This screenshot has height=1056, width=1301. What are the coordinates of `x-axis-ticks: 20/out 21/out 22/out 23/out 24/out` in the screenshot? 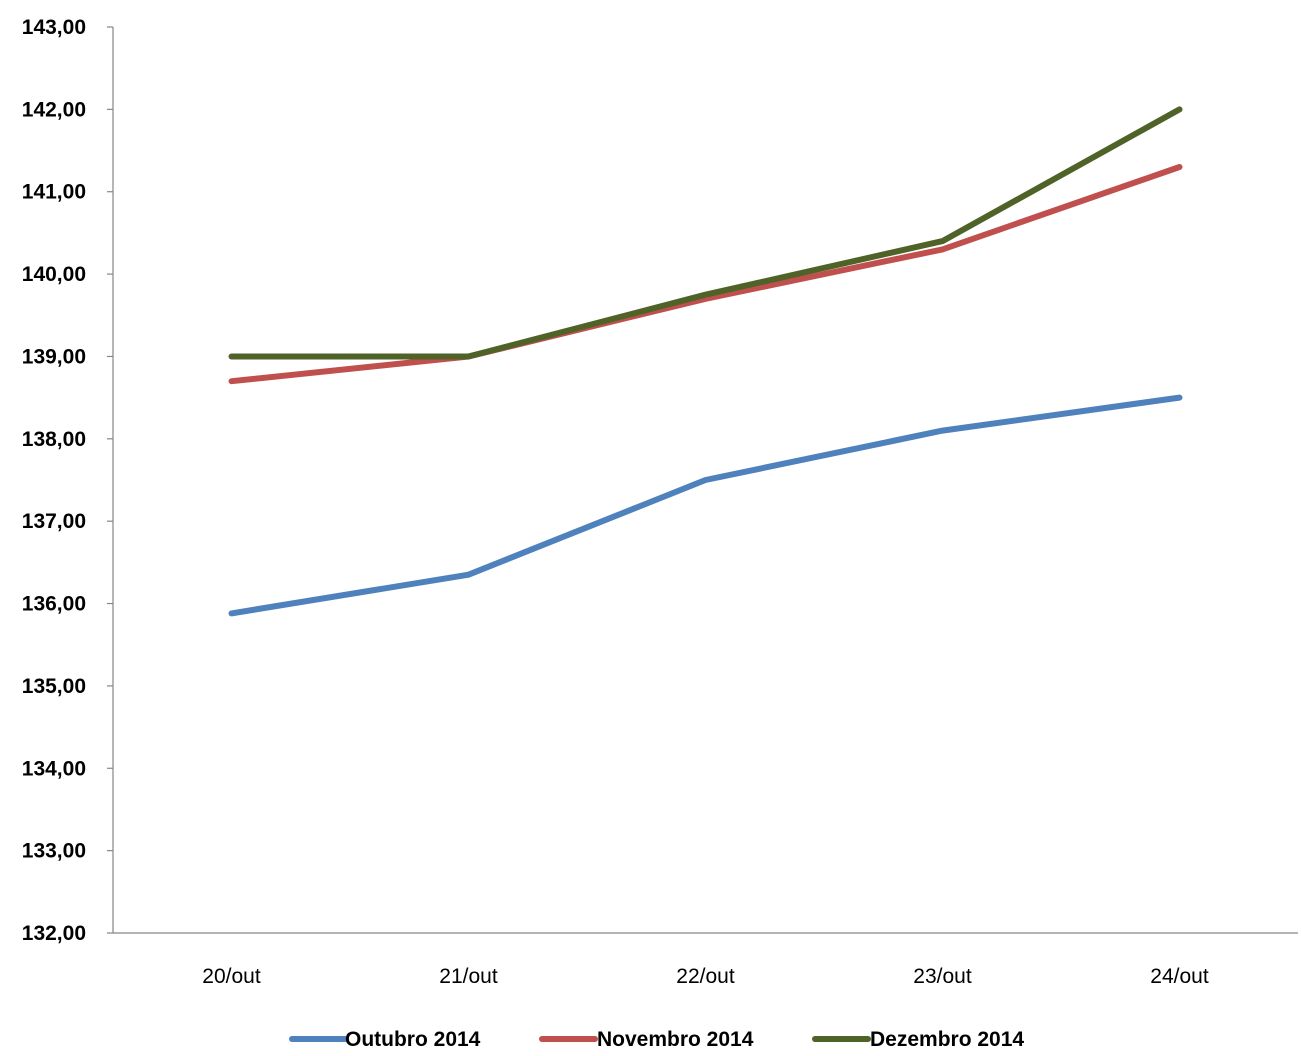 It's located at (705, 976).